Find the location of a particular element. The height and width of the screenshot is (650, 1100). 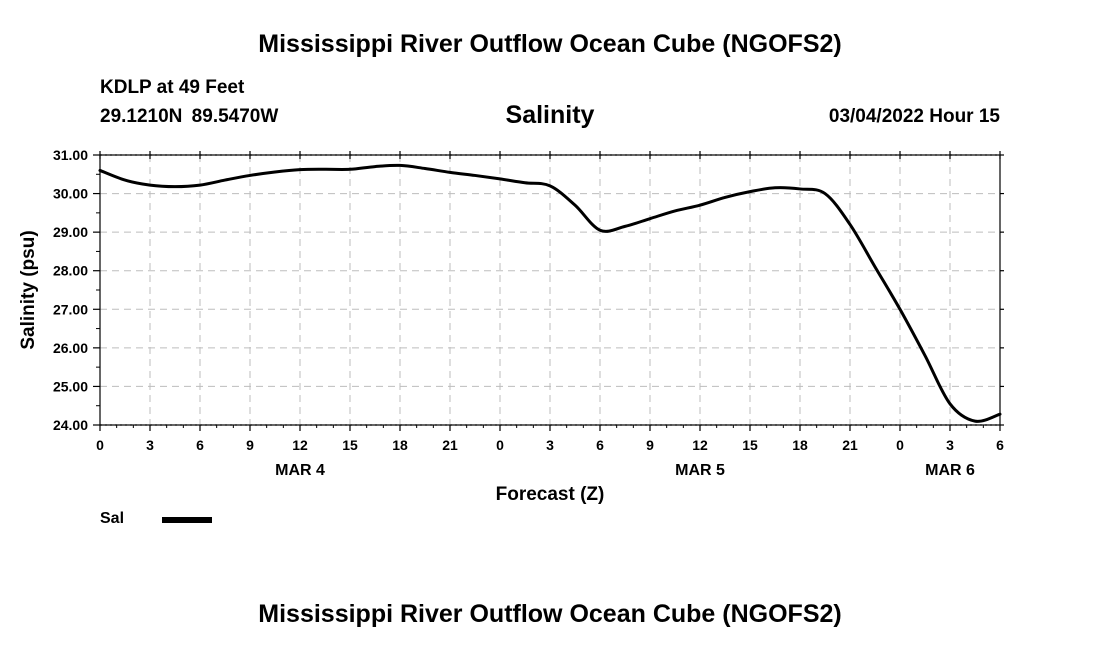

station-label: KDLP at 49 Feet is located at coordinates (172, 87).